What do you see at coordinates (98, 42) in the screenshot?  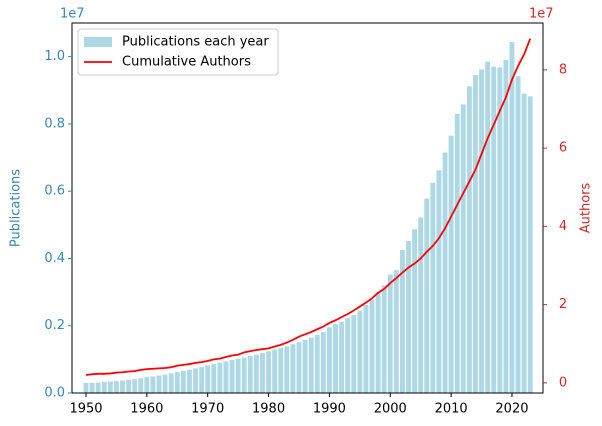 I see `legend-swatch` at bounding box center [98, 42].